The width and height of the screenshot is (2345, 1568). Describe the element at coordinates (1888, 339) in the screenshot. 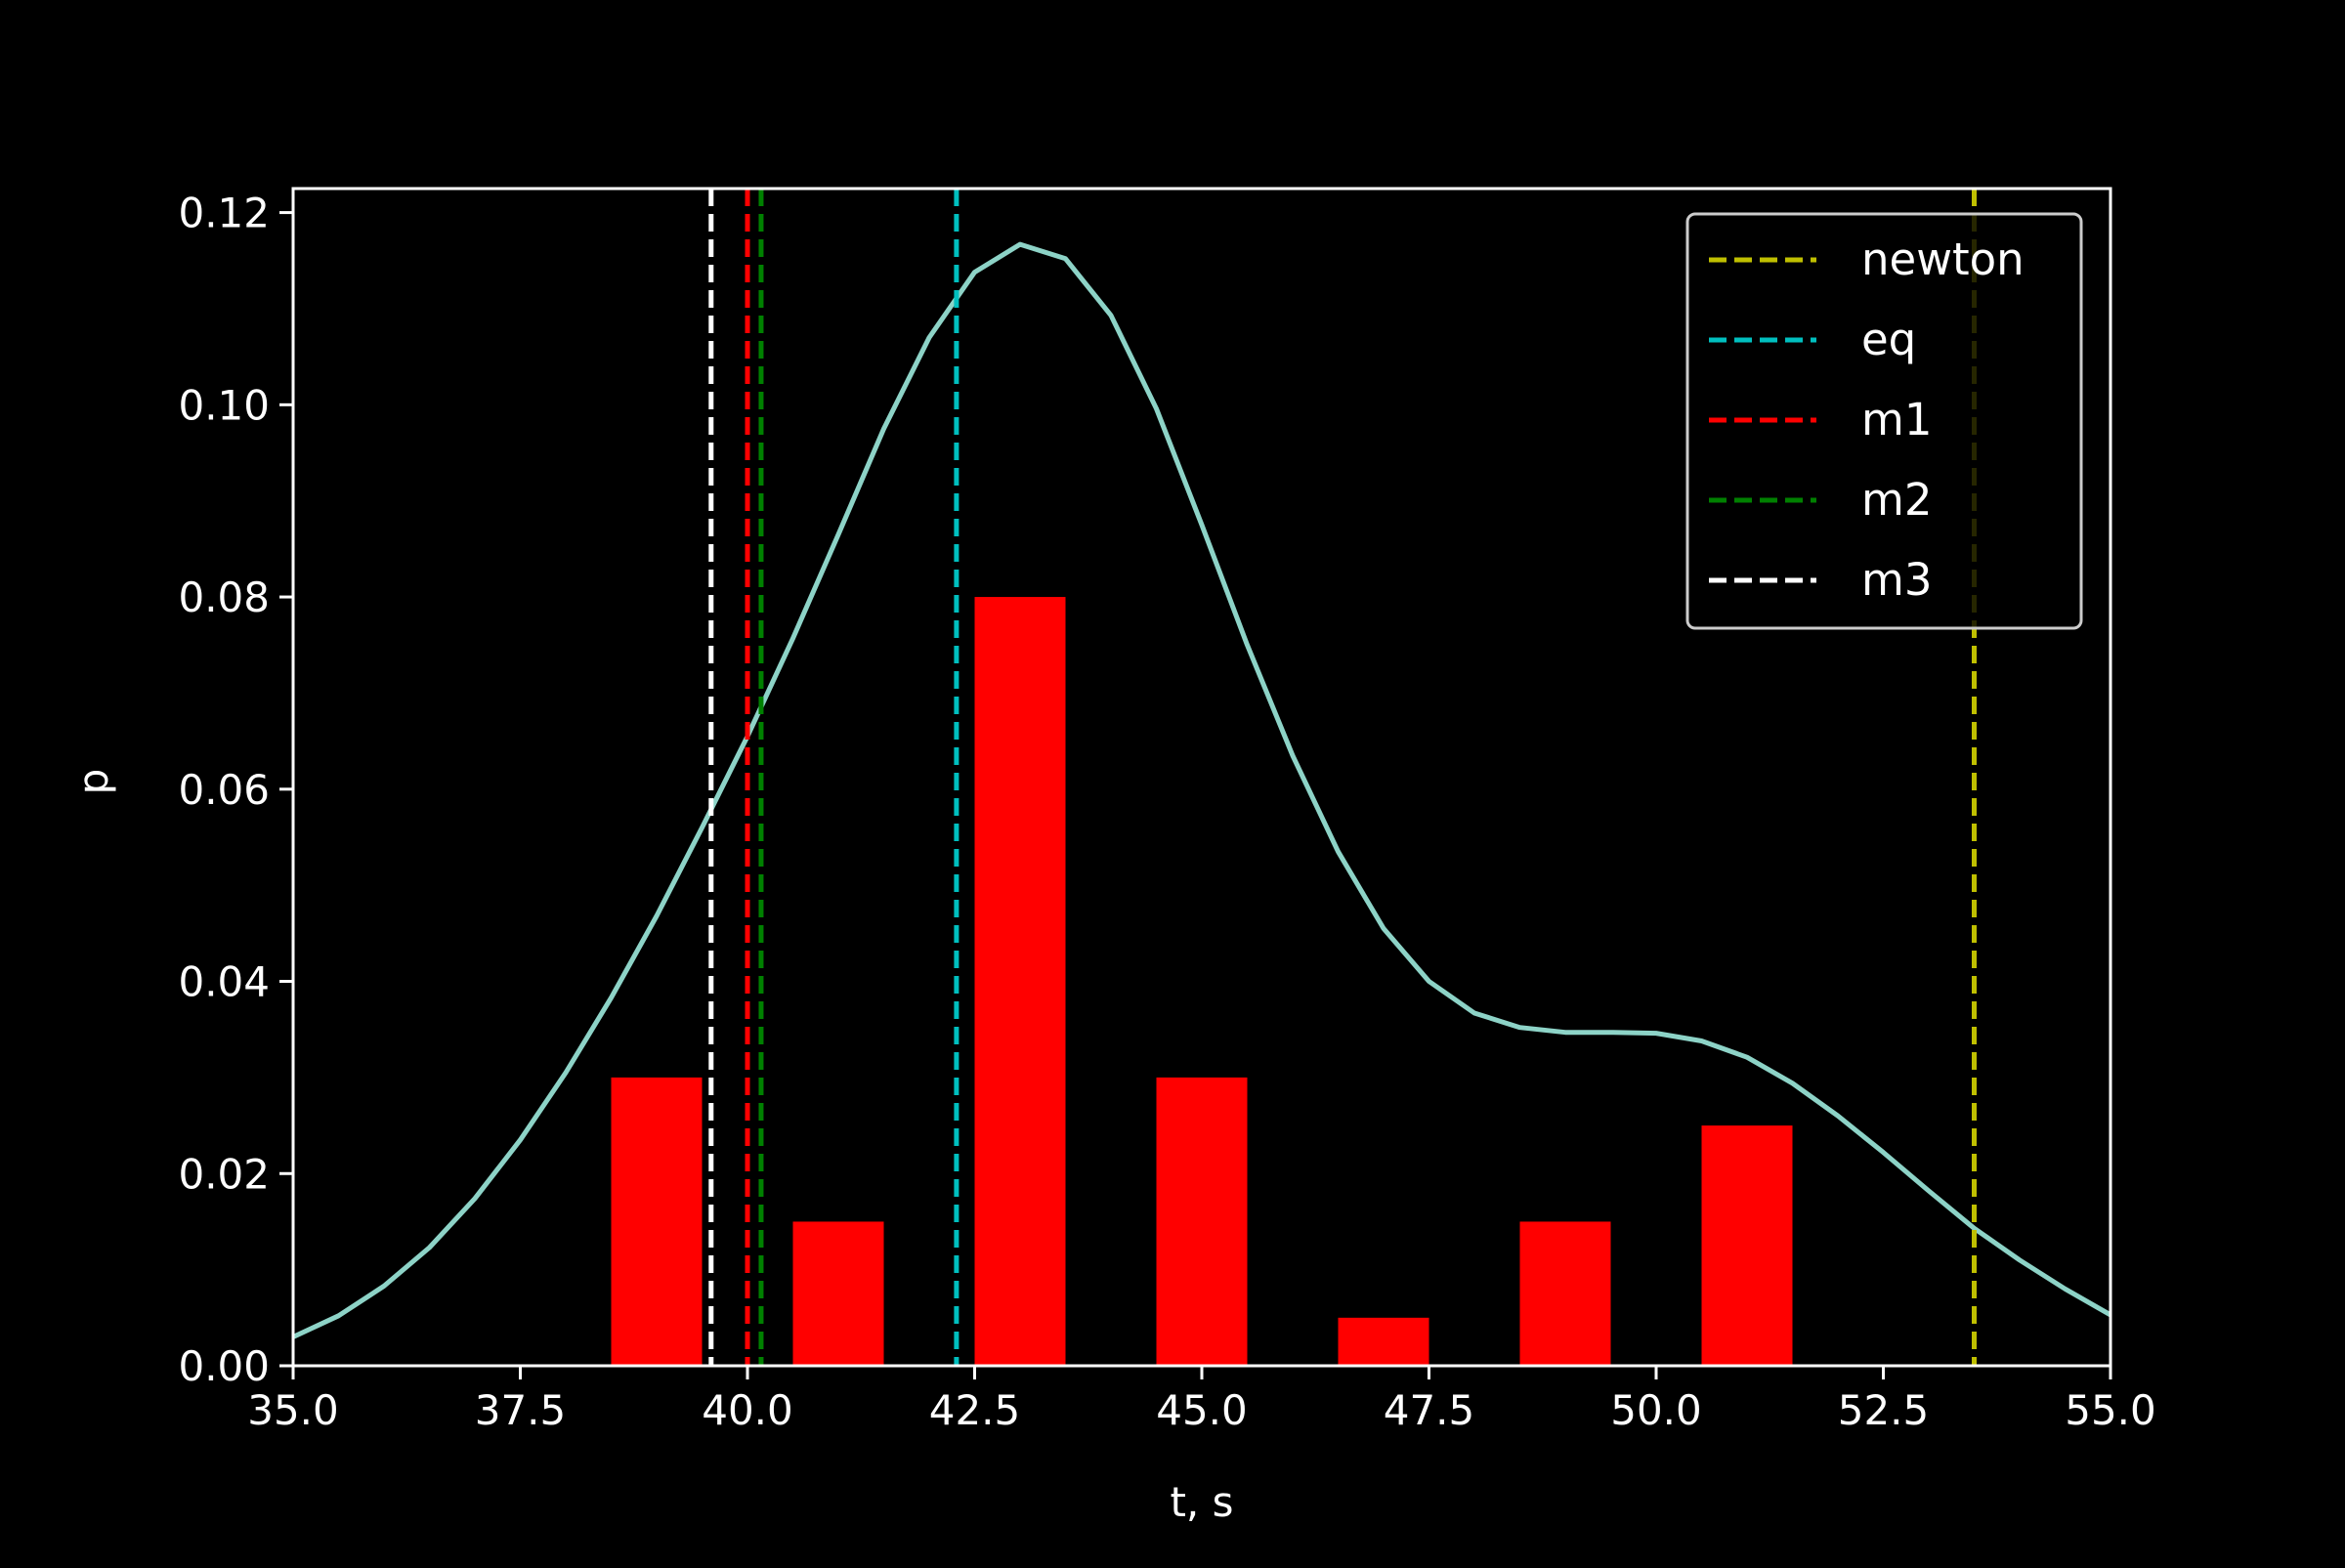

I see `legend-label-eq: eq` at that location.